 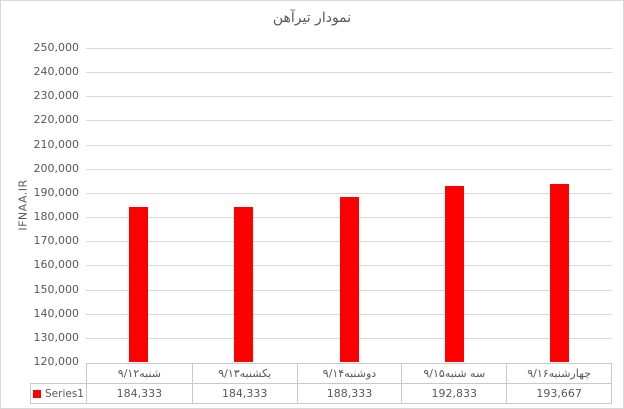 I want to click on category-cell: یکشنبه۹/۱۳, so click(x=244, y=373).